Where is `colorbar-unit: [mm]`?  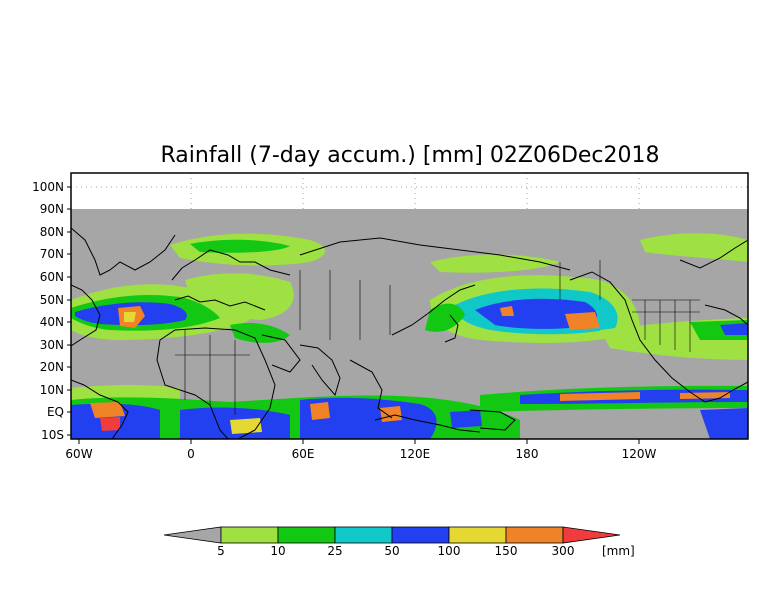
colorbar-unit: [mm] is located at coordinates (618, 551).